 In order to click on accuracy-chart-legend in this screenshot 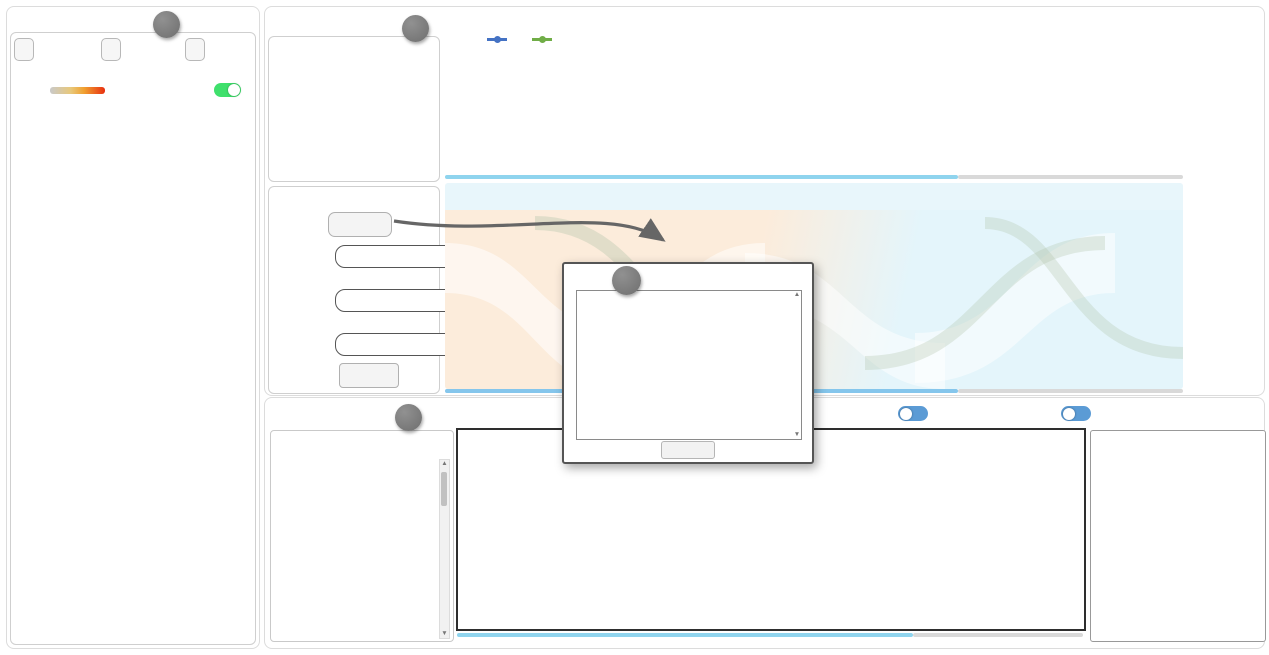, I will do `click(522, 38)`.